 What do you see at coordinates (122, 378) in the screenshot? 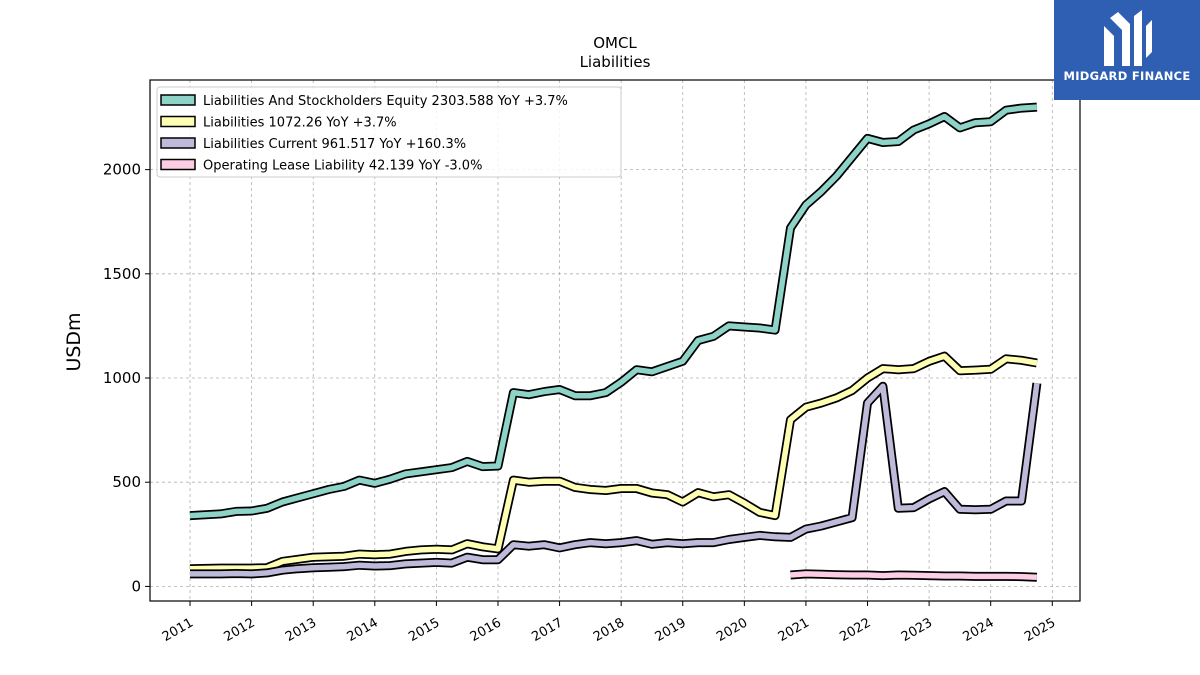
I see `y-tick-label: 1000` at bounding box center [122, 378].